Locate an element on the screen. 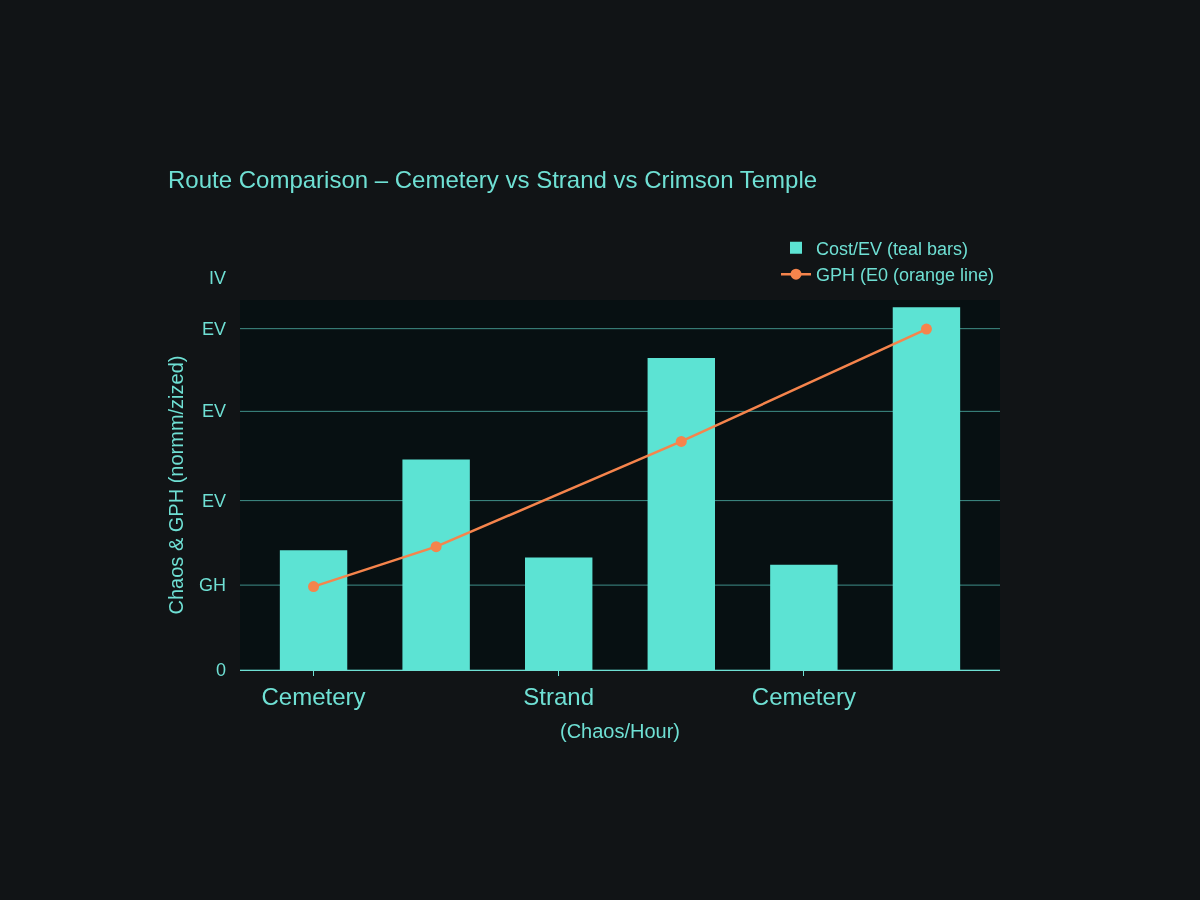 The width and height of the screenshot is (1200, 900). x-axis-title: (Chaos/Hour) is located at coordinates (620, 731).